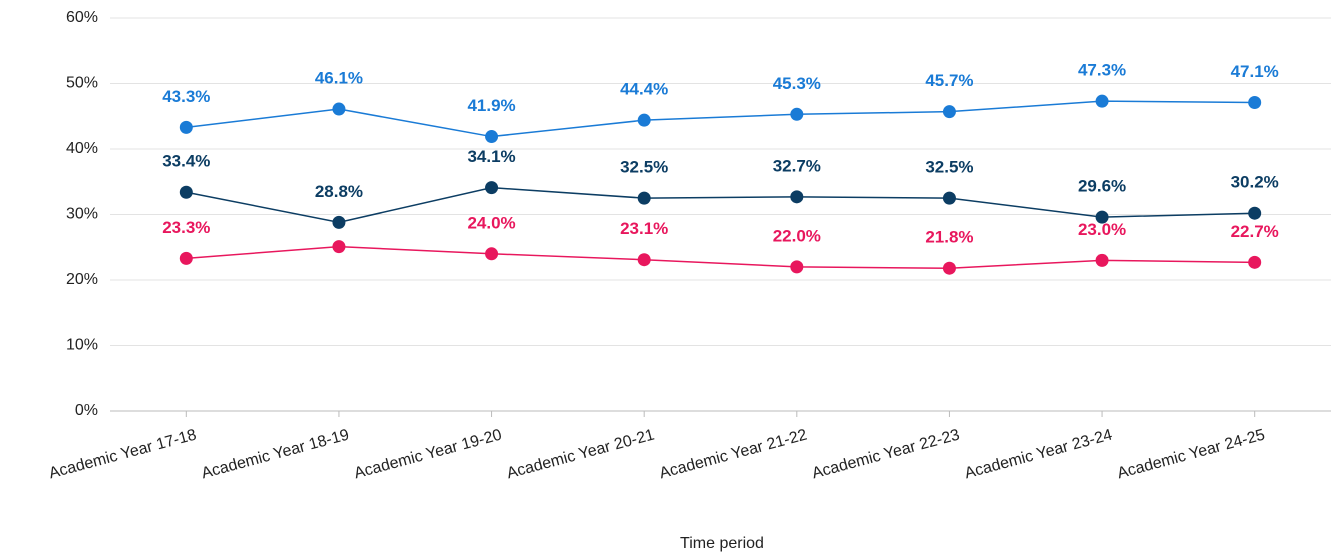  I want to click on data-label: 28.8%, so click(339, 191).